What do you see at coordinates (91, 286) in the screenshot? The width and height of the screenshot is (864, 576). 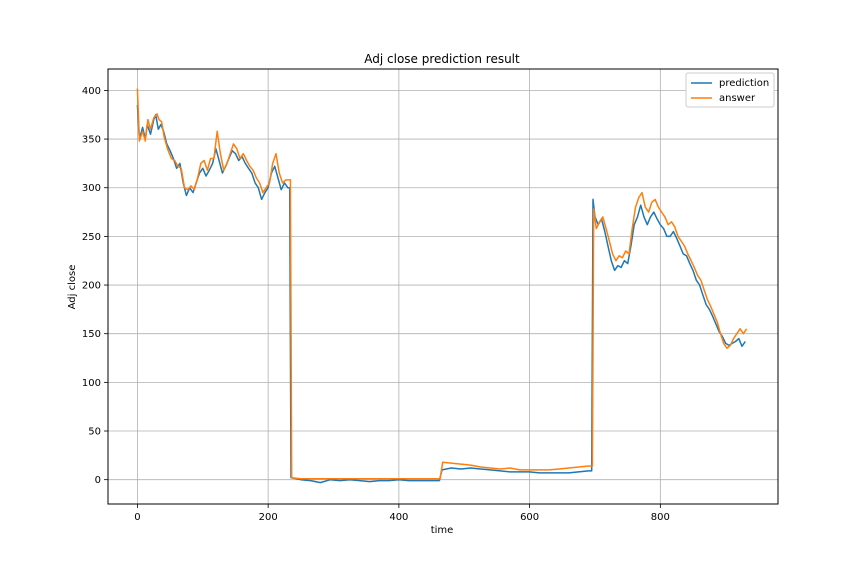 I see `y-tick-label: 200` at bounding box center [91, 286].